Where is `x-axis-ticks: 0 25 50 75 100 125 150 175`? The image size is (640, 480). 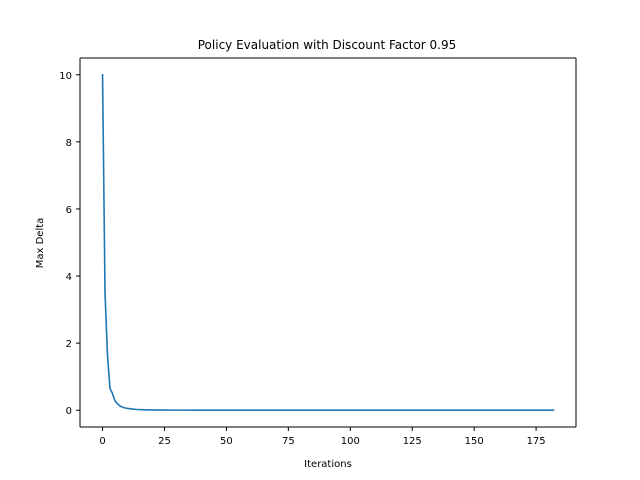
x-axis-ticks: 0 25 50 75 100 125 150 175 is located at coordinates (322, 437).